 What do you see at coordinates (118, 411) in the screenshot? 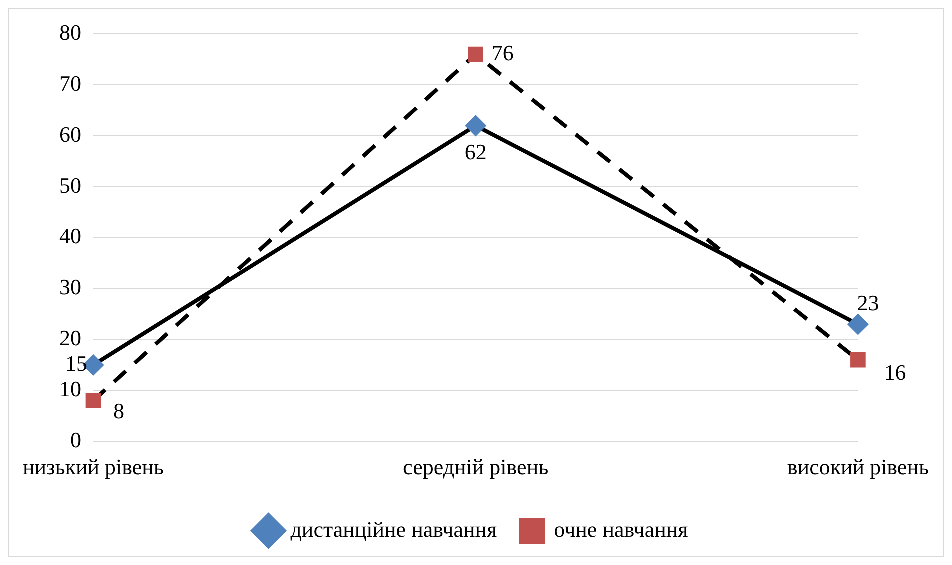
I see `data-label: 8` at bounding box center [118, 411].